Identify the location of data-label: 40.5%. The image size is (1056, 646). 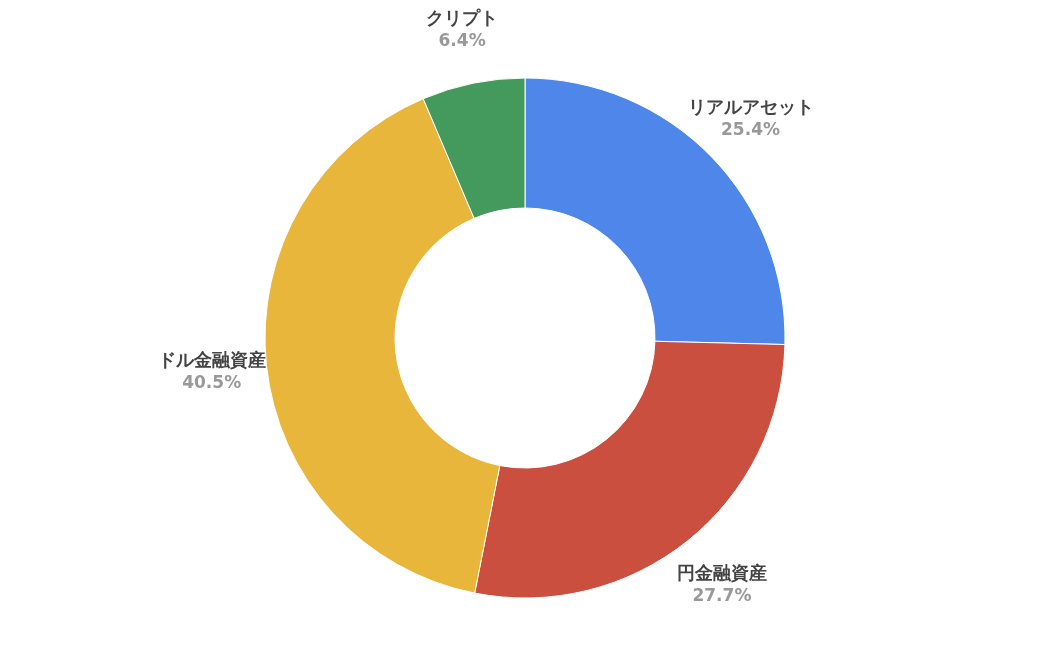
(212, 381).